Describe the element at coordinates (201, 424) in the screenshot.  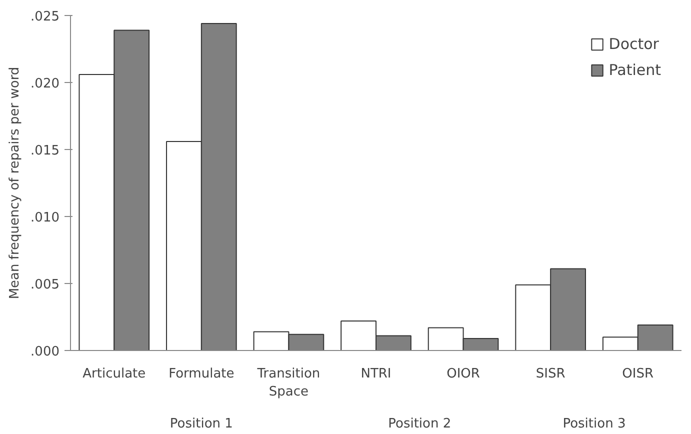
I see `text: Position 1` at that location.